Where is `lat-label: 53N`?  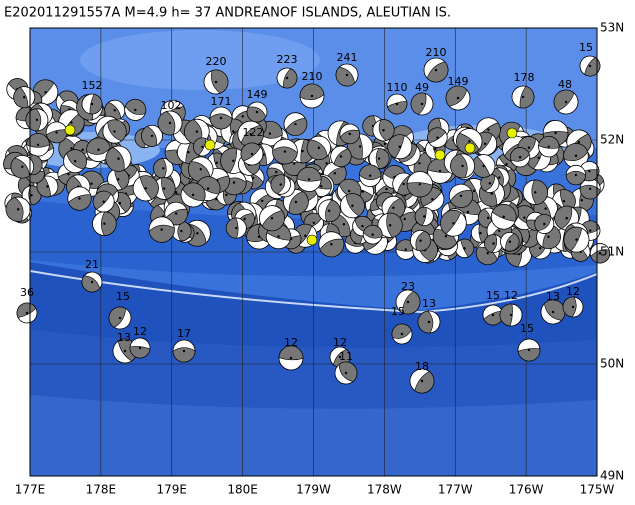 lat-label: 53N is located at coordinates (612, 28).